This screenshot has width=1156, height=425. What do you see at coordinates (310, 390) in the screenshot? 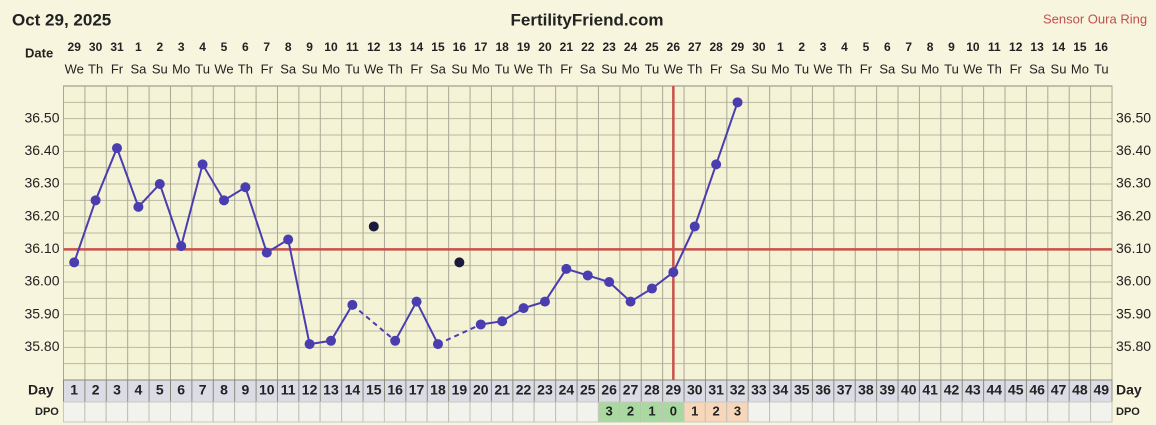
I see `day-label: 12` at bounding box center [310, 390].